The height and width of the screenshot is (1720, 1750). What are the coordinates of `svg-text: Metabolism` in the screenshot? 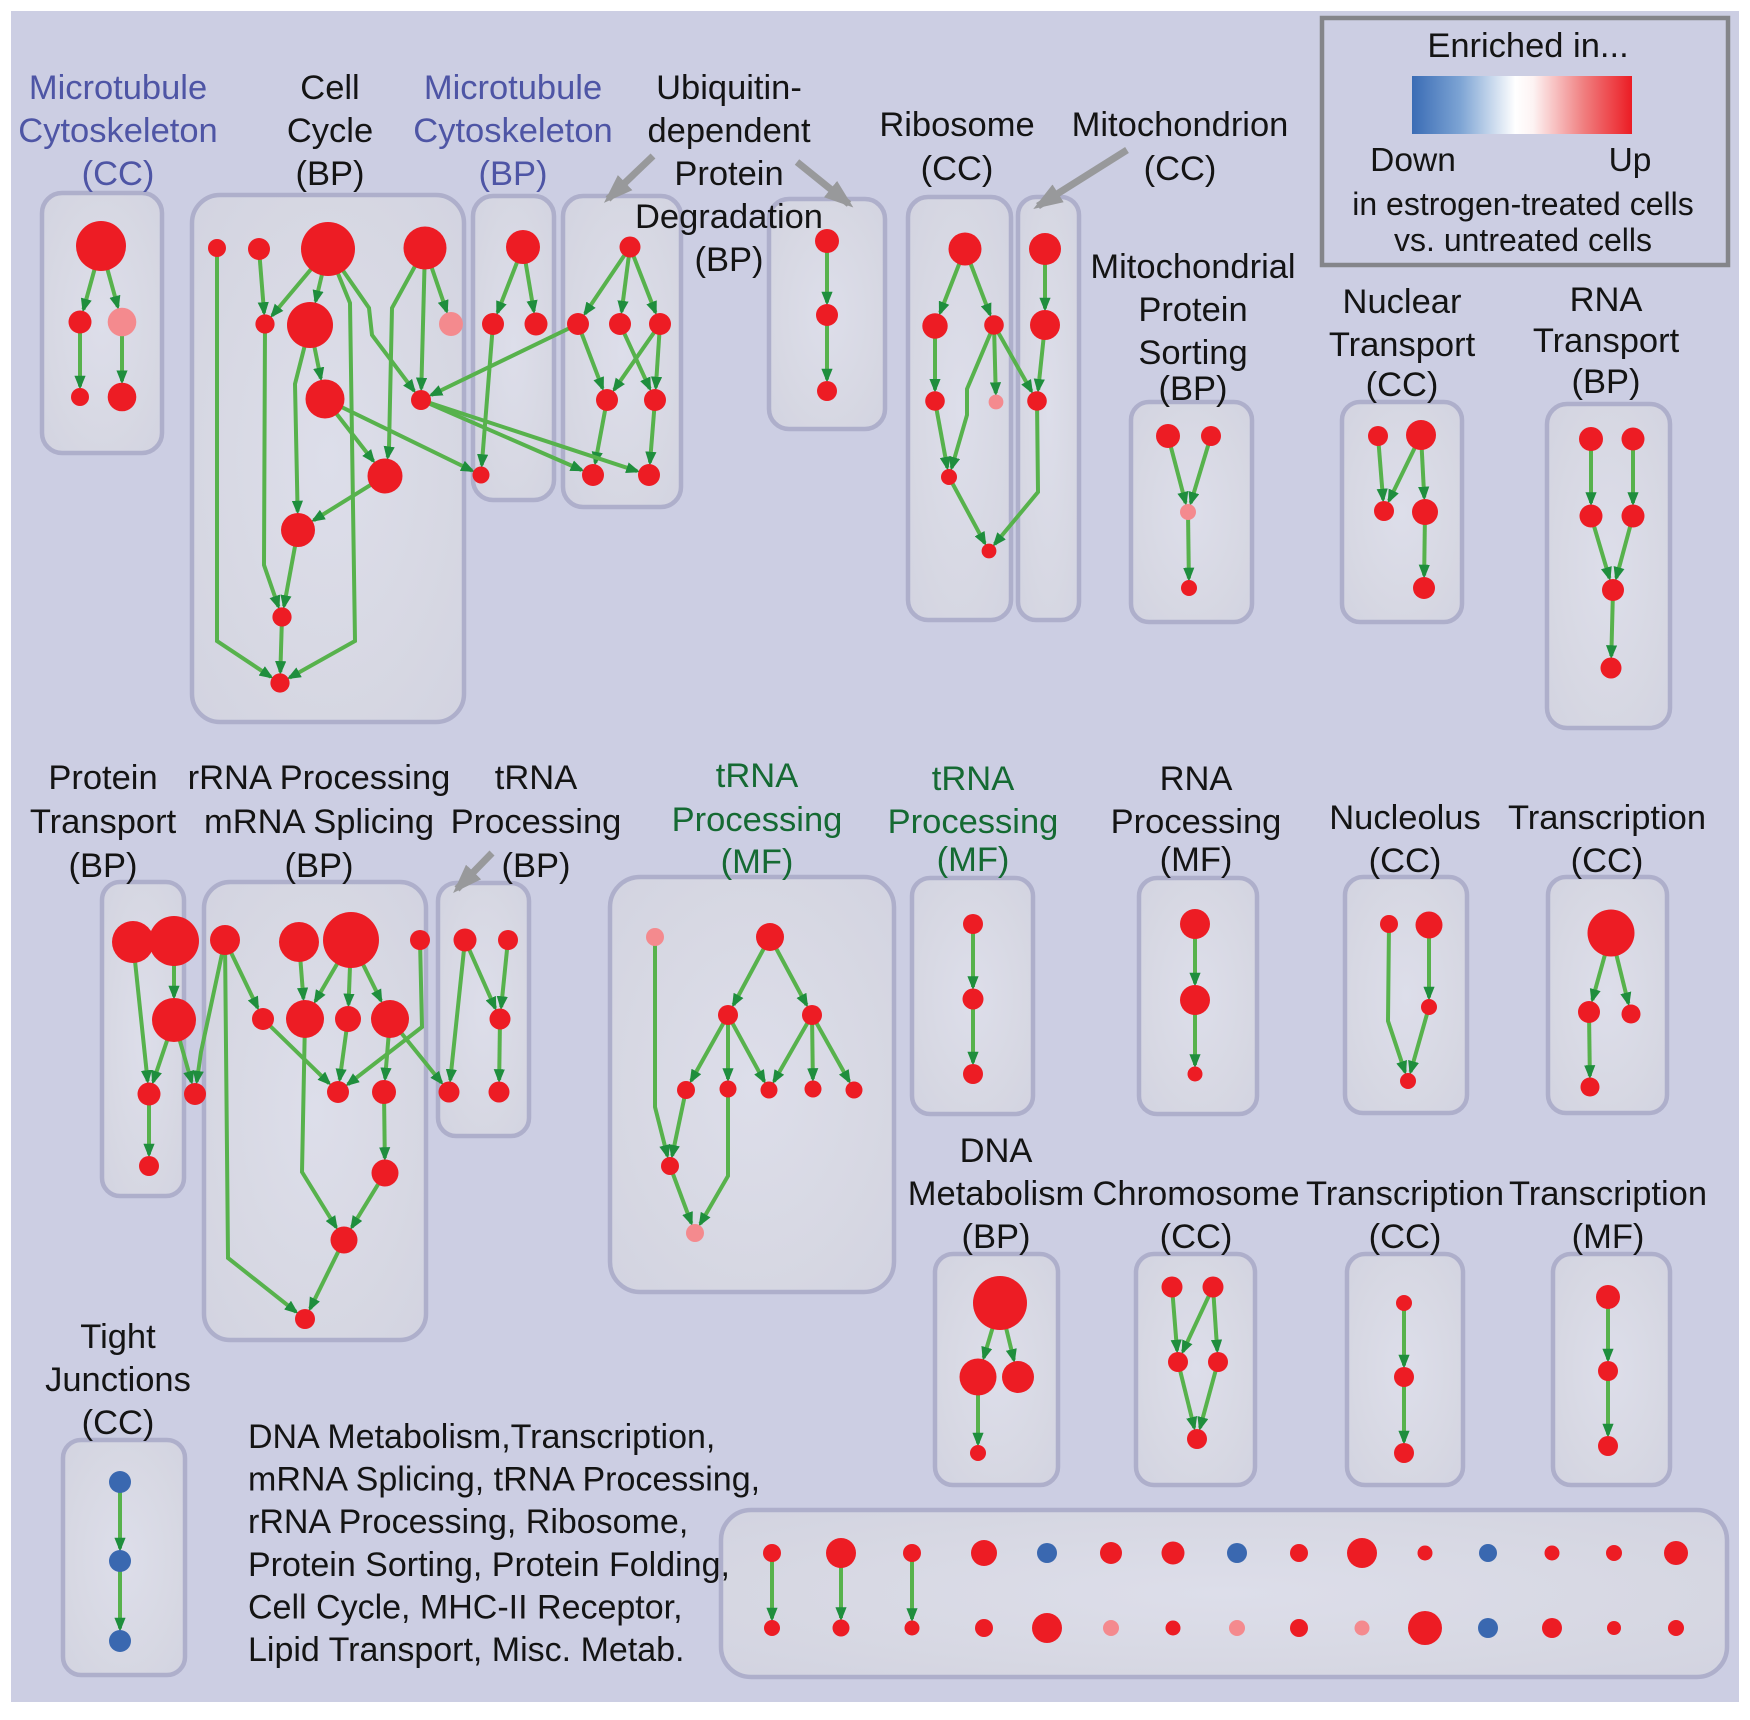 It's located at (996, 1194).